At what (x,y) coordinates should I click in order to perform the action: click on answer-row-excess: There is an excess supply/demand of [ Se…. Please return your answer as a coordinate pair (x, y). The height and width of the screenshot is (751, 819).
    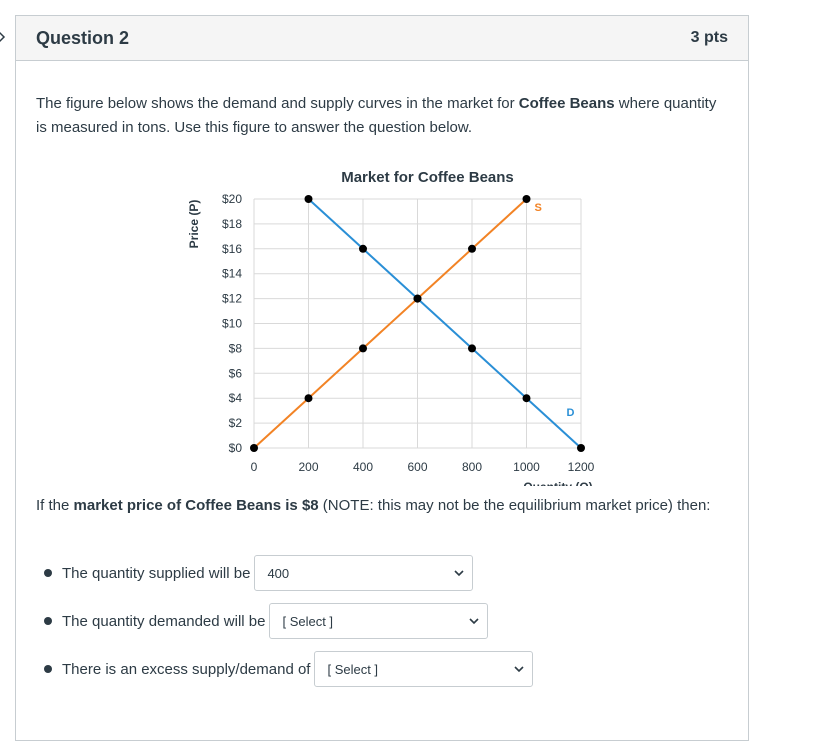
    Looking at the image, I should click on (285, 669).